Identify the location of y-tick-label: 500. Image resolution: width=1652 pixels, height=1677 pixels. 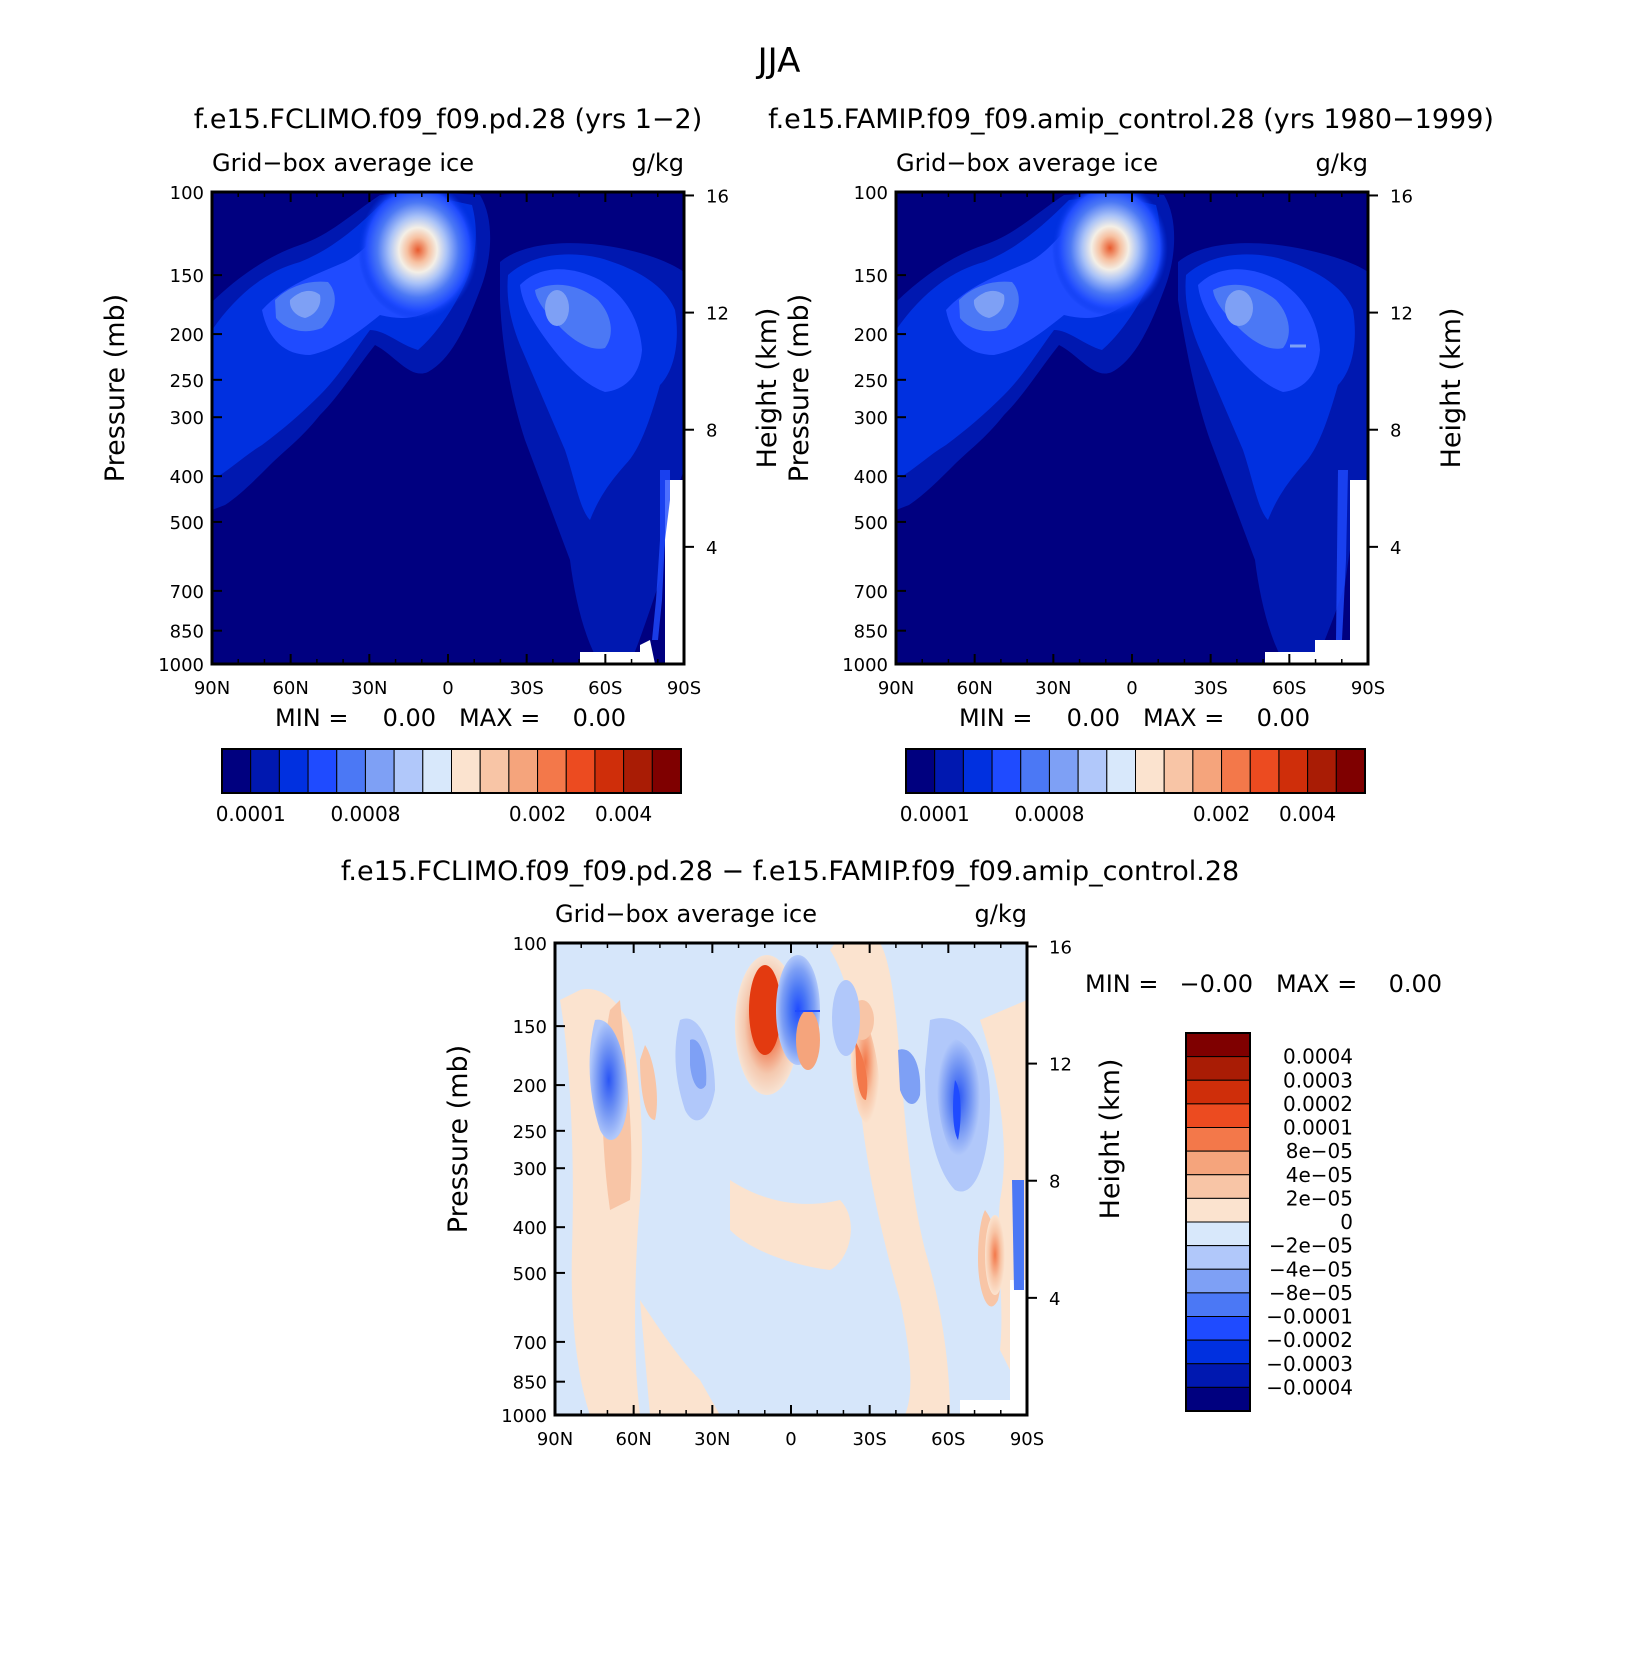
(530, 1274).